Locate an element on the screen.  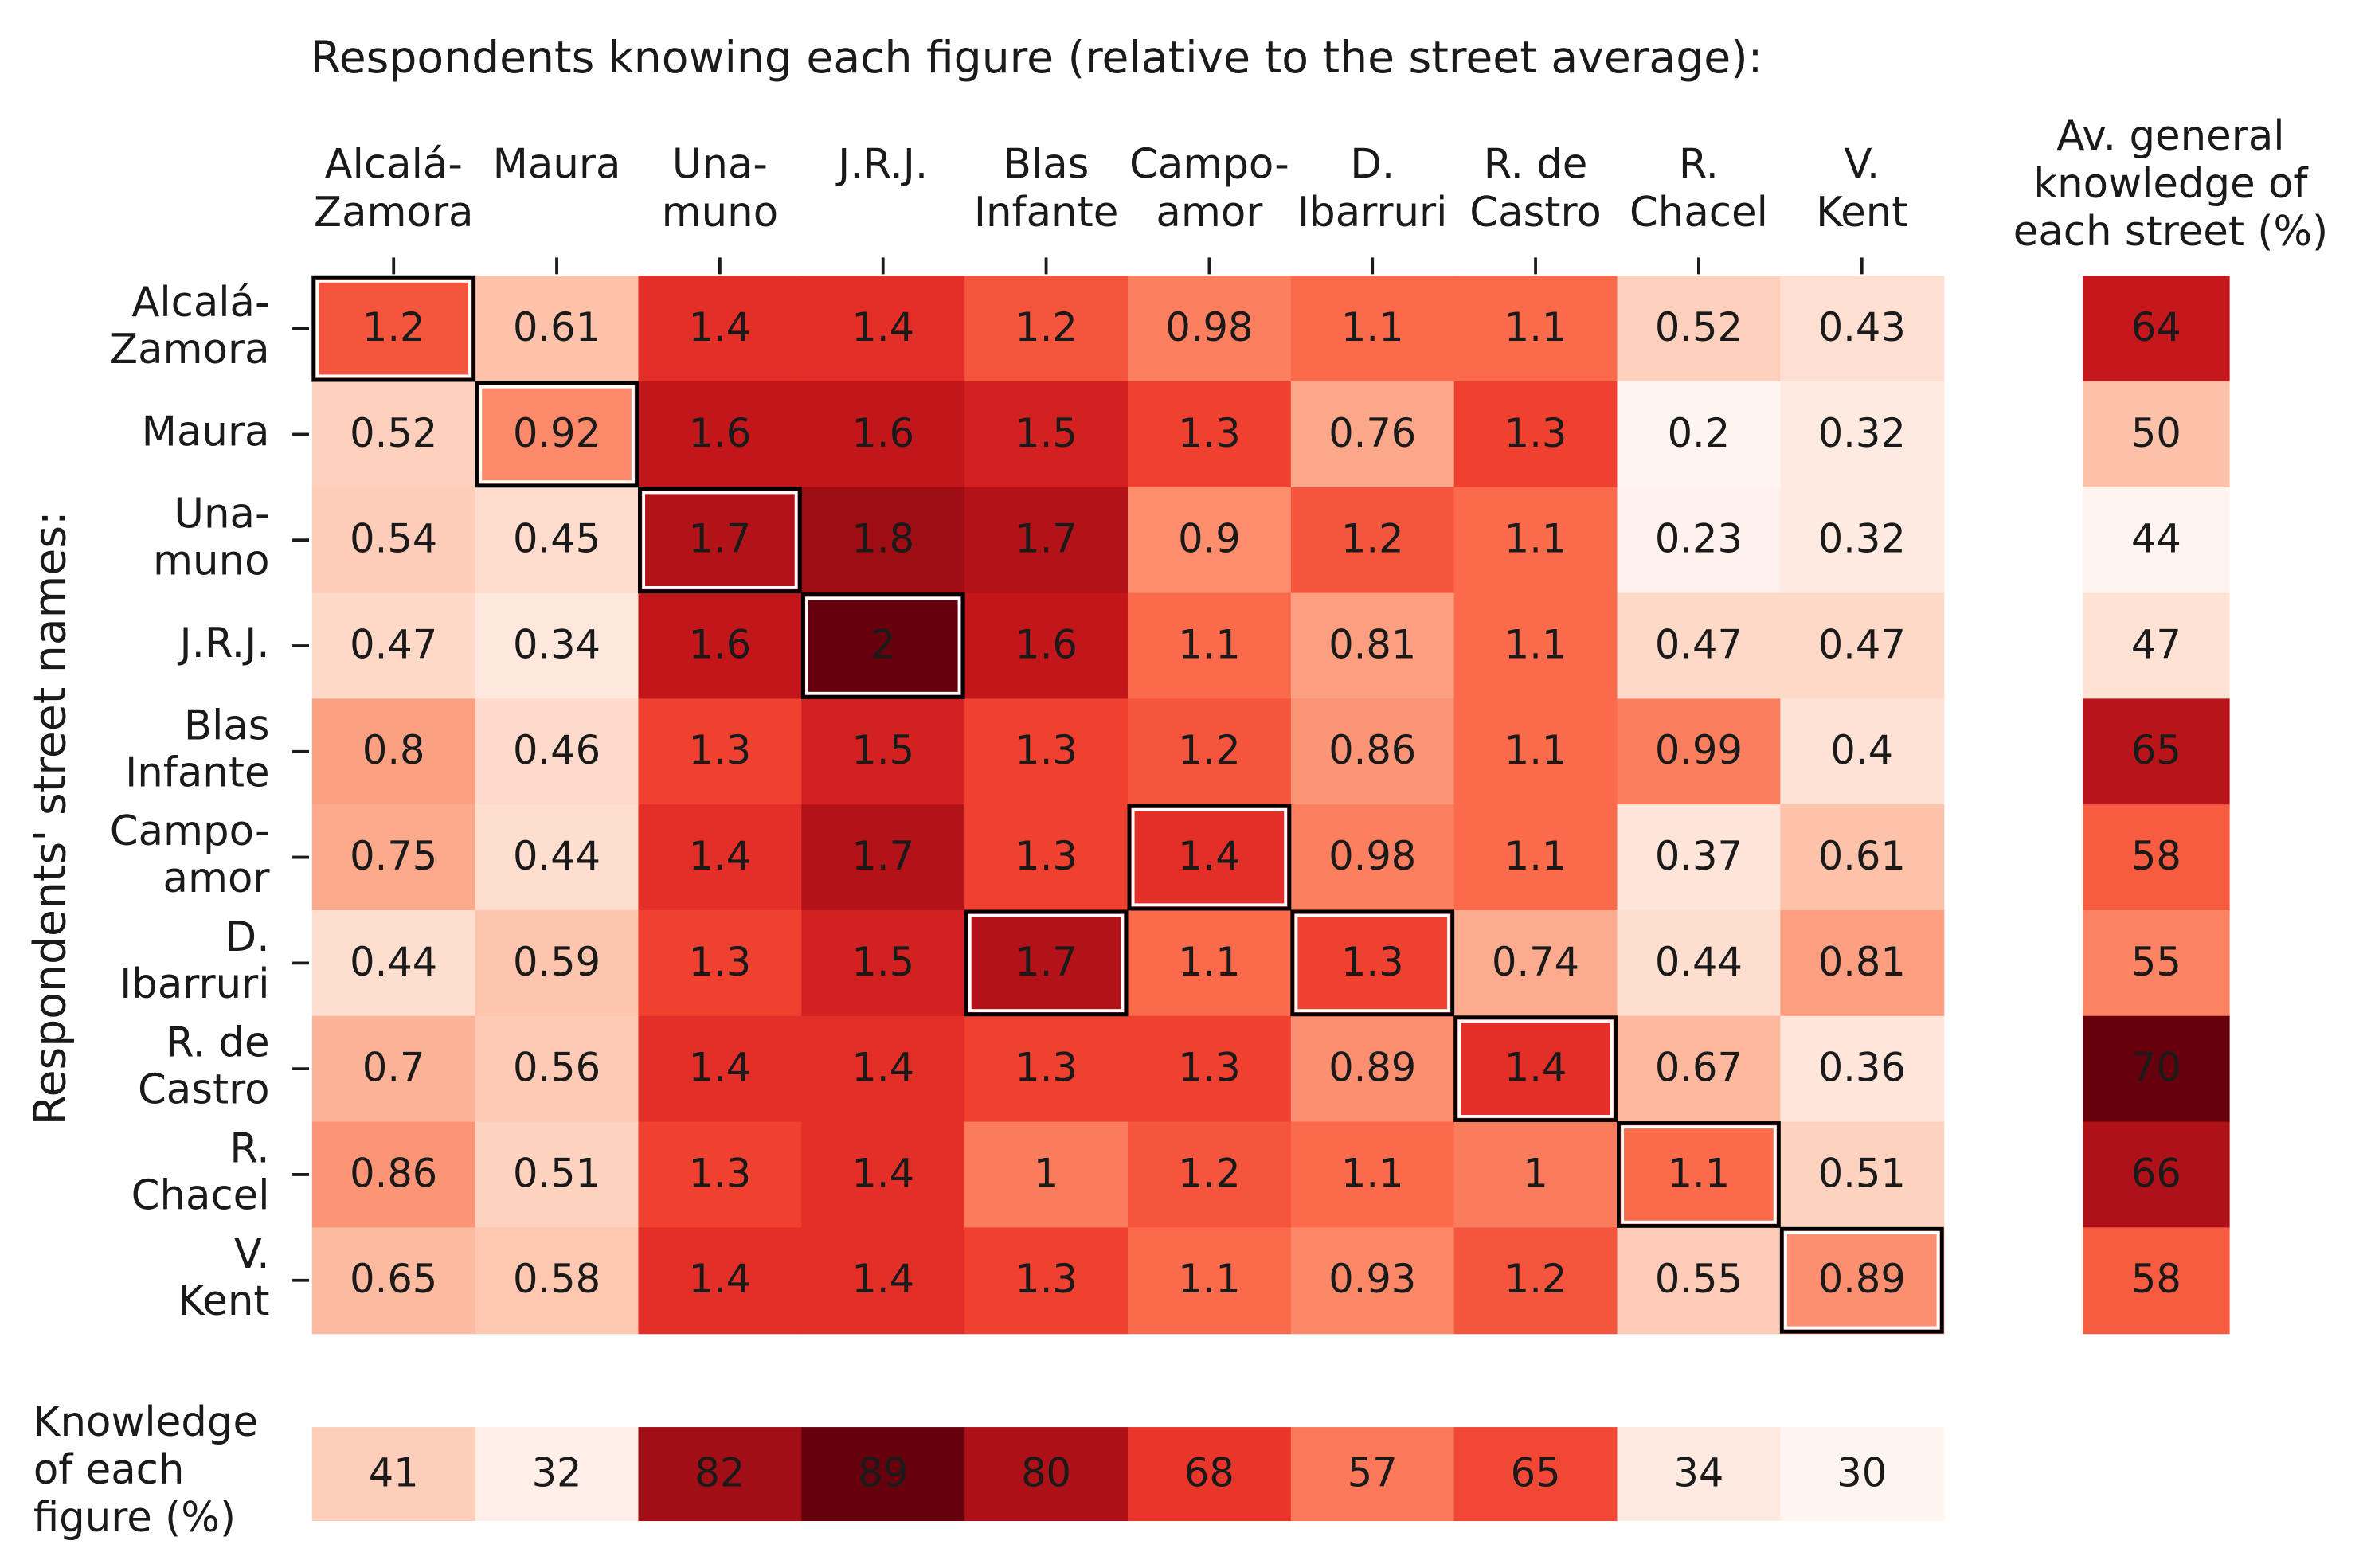
row-label: D. is located at coordinates (248, 937).